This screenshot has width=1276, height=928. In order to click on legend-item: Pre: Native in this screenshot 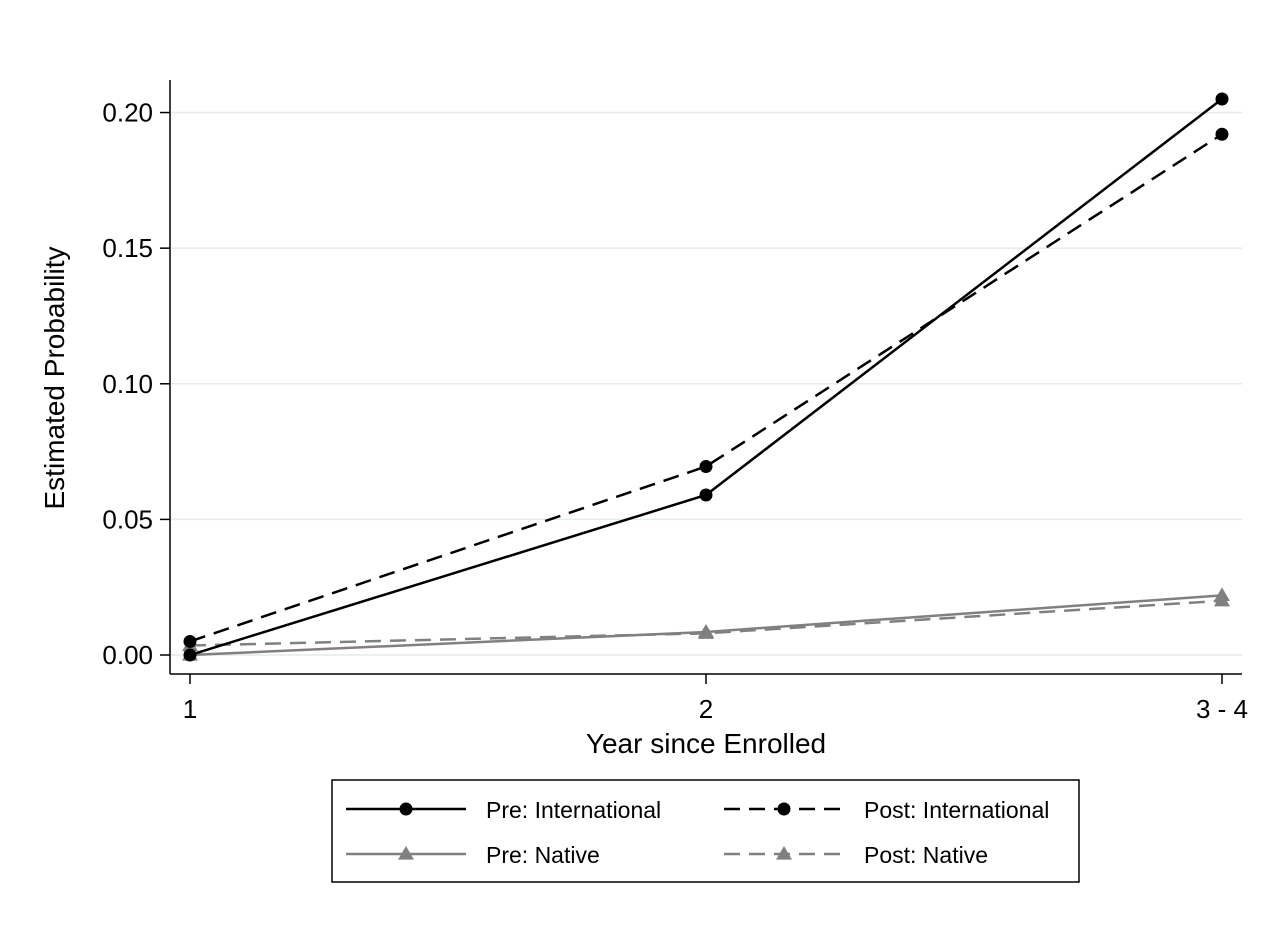, I will do `click(473, 855)`.